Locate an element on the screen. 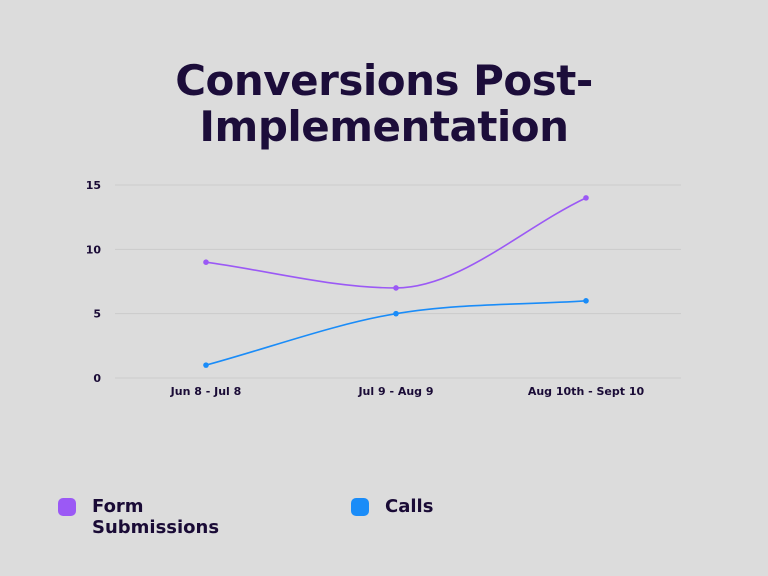 Image resolution: width=768 pixels, height=576 pixels. y-tick-label-10: 10 is located at coordinates (94, 249).